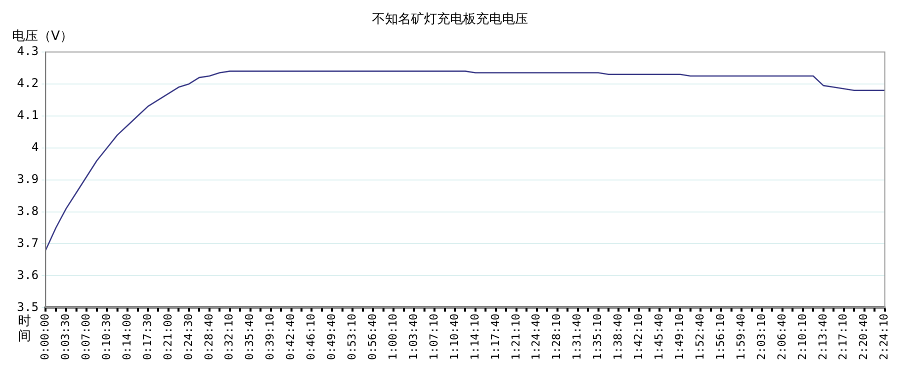 Image resolution: width=900 pixels, height=366 pixels. I want to click on x-tick-label: 1:45:40, so click(659, 337).